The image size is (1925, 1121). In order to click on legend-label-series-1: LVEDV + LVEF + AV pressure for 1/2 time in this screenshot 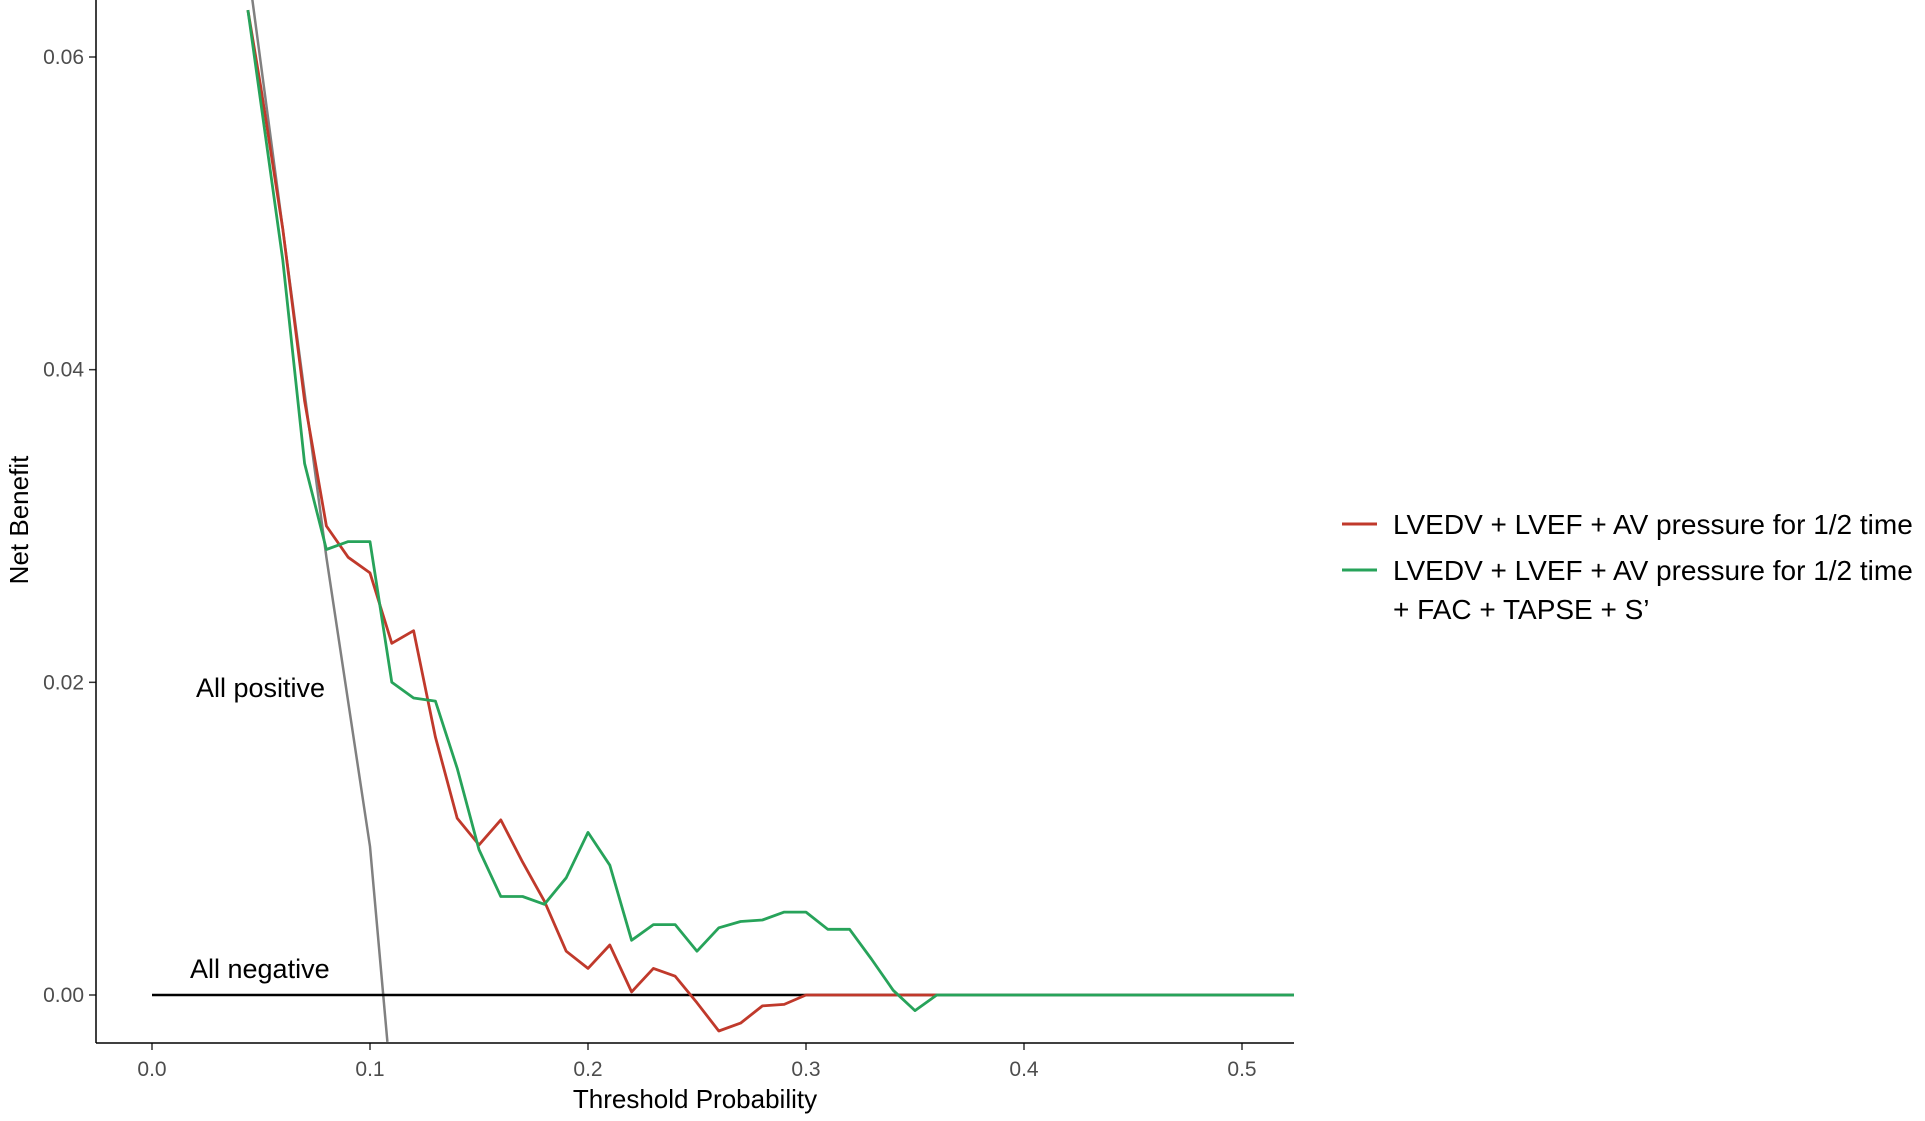, I will do `click(1653, 524)`.